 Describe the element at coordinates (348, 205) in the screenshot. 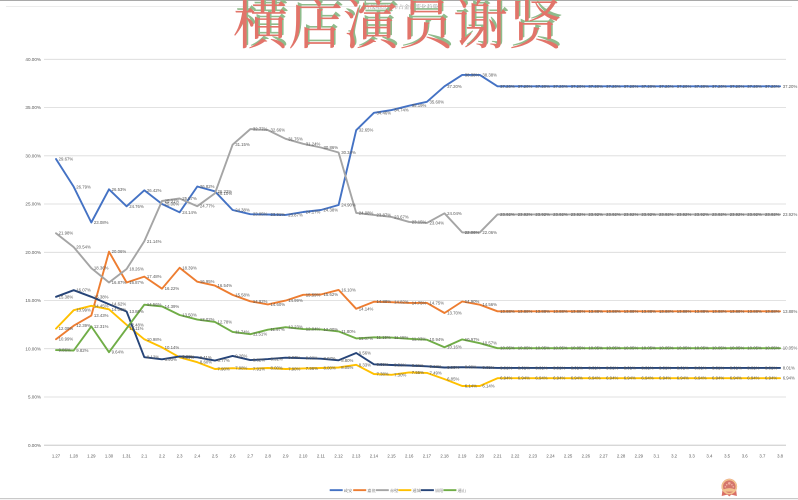

I see `svg-text: 24.90%` at that location.